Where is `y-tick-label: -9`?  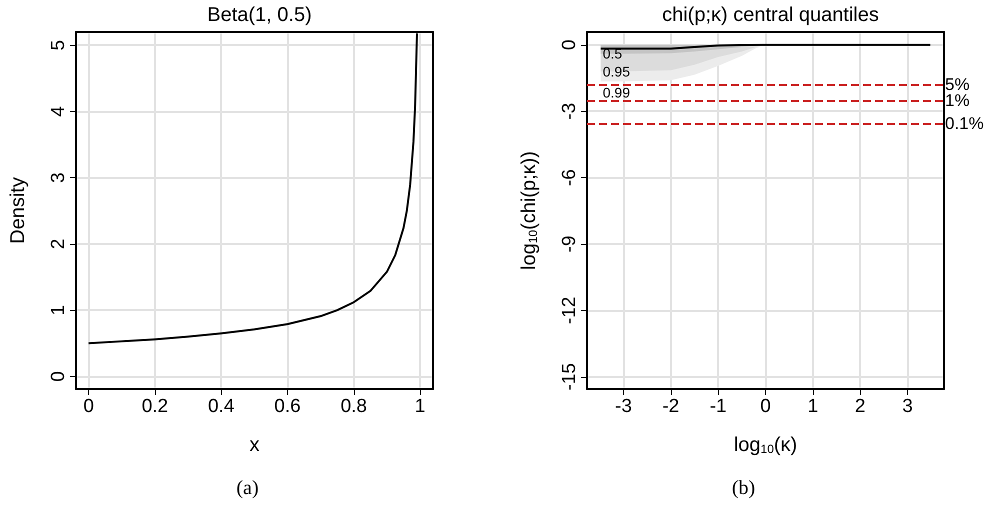 y-tick-label: -9 is located at coordinates (569, 244).